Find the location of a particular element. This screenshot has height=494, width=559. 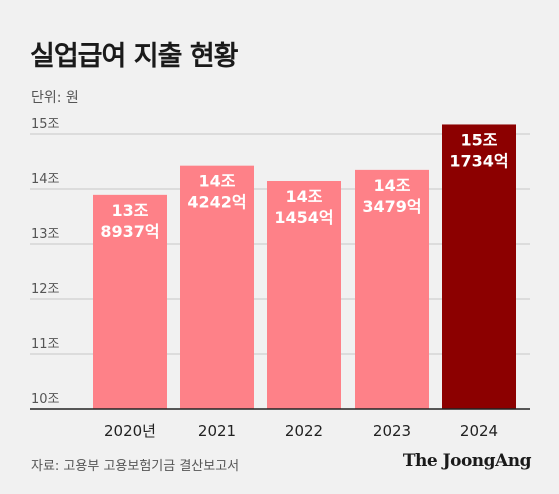

data-label-eok: 1734억 is located at coordinates (478, 160).